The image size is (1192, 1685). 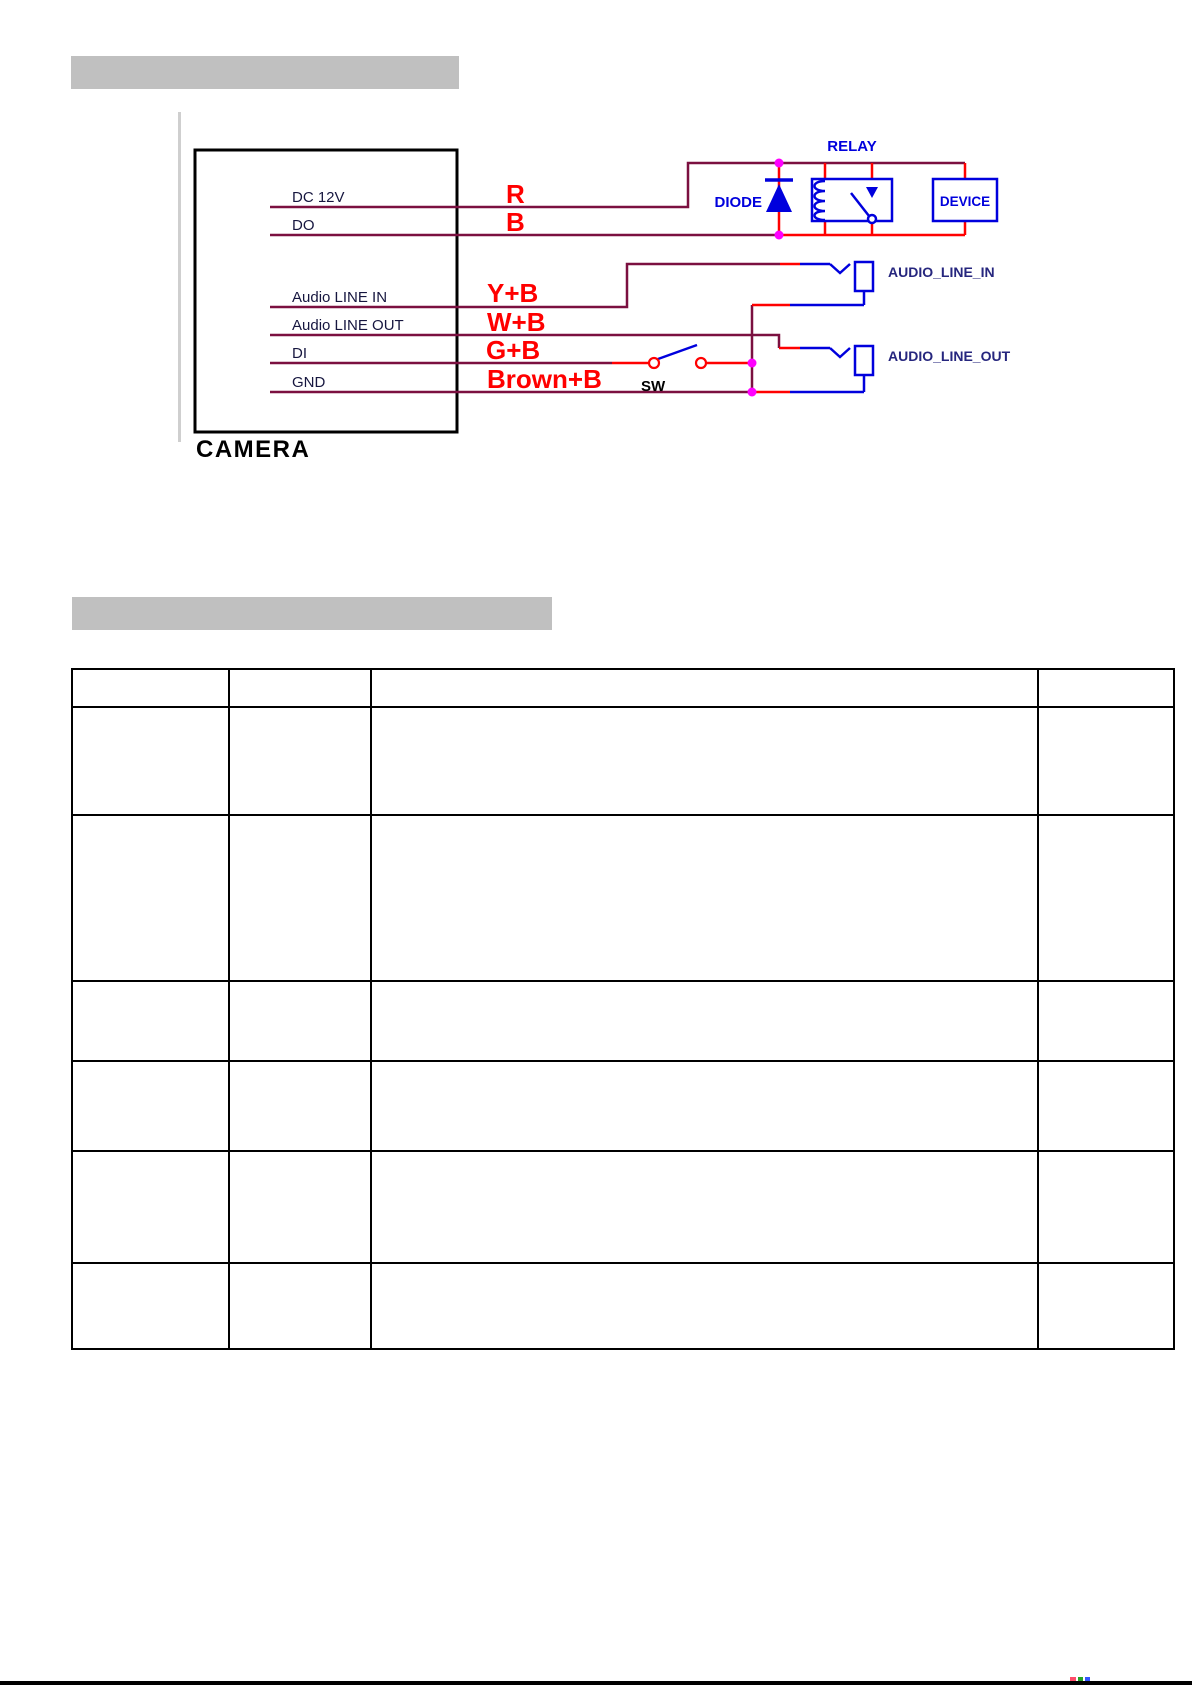 I want to click on table-header-row, so click(x=623, y=688).